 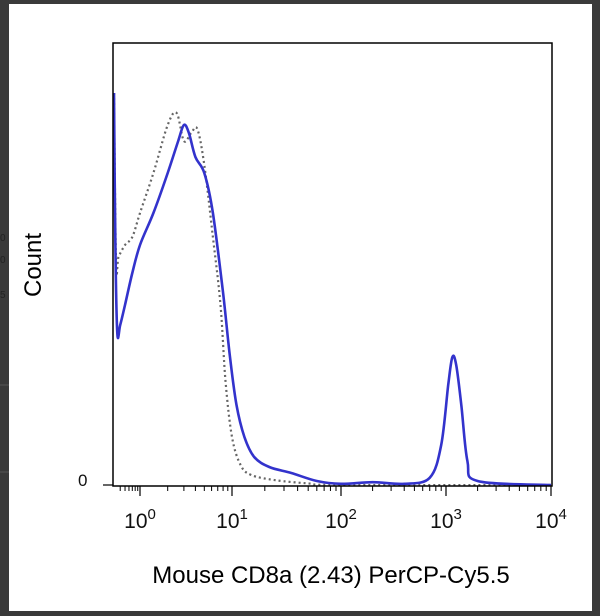 I want to click on x-tick-label: 10², so click(x=341, y=519).